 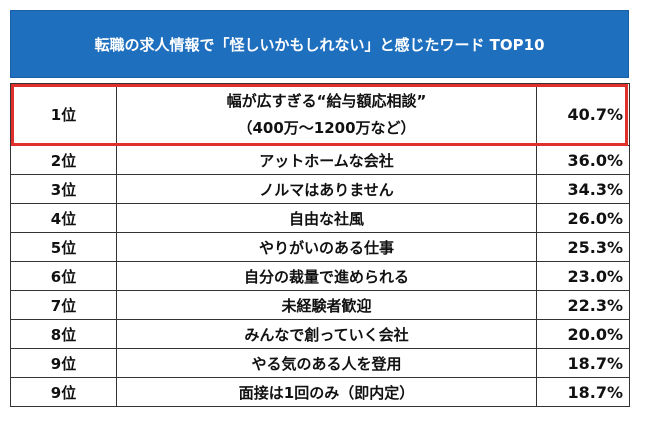 What do you see at coordinates (326, 305) in the screenshot?
I see `word-cell: 未経験者歓迎` at bounding box center [326, 305].